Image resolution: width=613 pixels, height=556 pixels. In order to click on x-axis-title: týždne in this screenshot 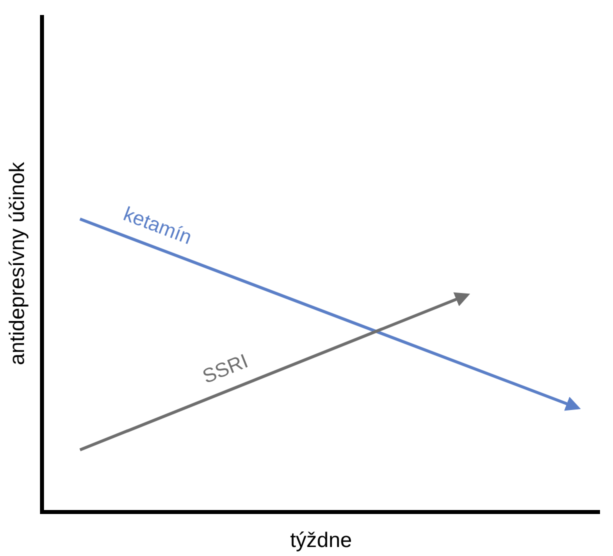, I will do `click(321, 540)`.